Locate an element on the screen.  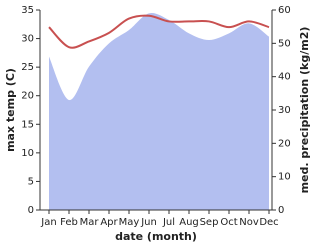
x-tick-label: Jul is located at coordinates (168, 222).